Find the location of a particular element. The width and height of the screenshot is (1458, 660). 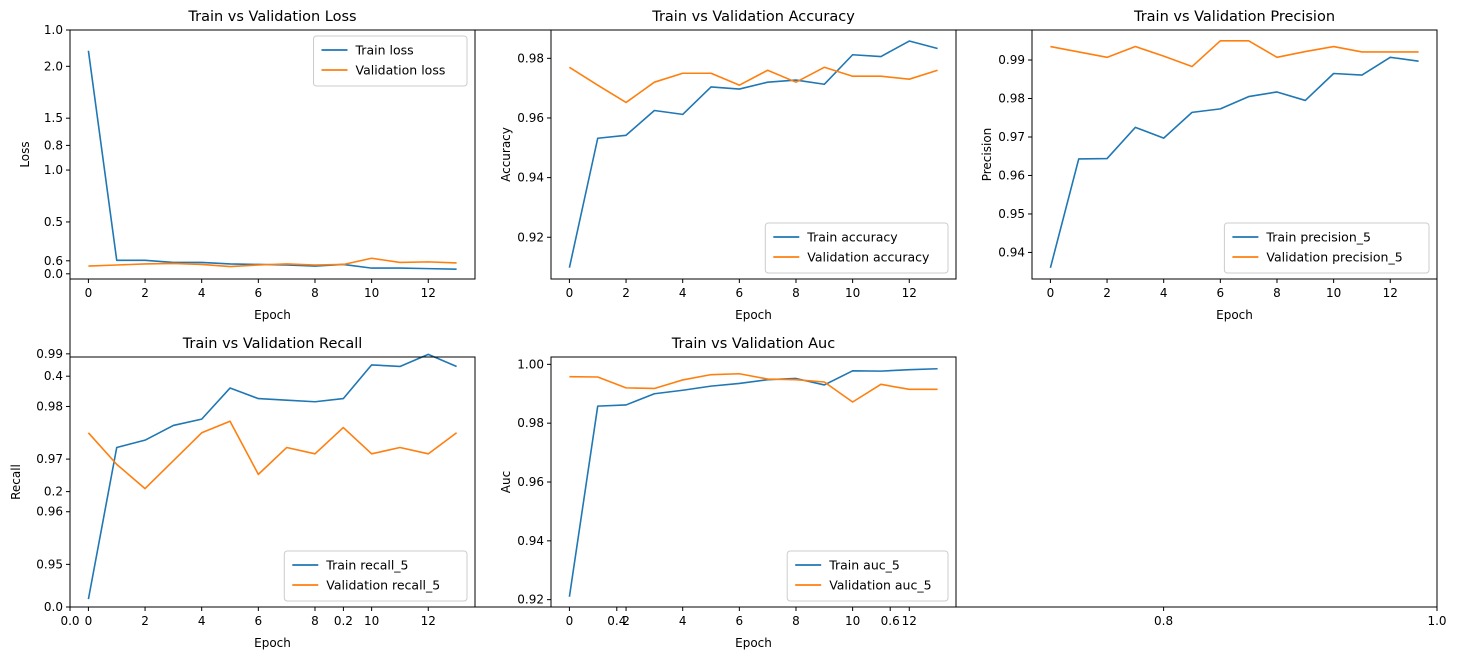

figure-x-tick-label: 0.6 is located at coordinates (890, 621).